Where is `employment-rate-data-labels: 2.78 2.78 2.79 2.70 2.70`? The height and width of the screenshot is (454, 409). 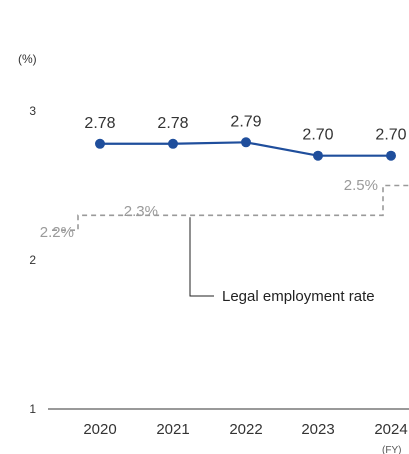 employment-rate-data-labels: 2.78 2.78 2.79 2.70 2.70 is located at coordinates (245, 128).